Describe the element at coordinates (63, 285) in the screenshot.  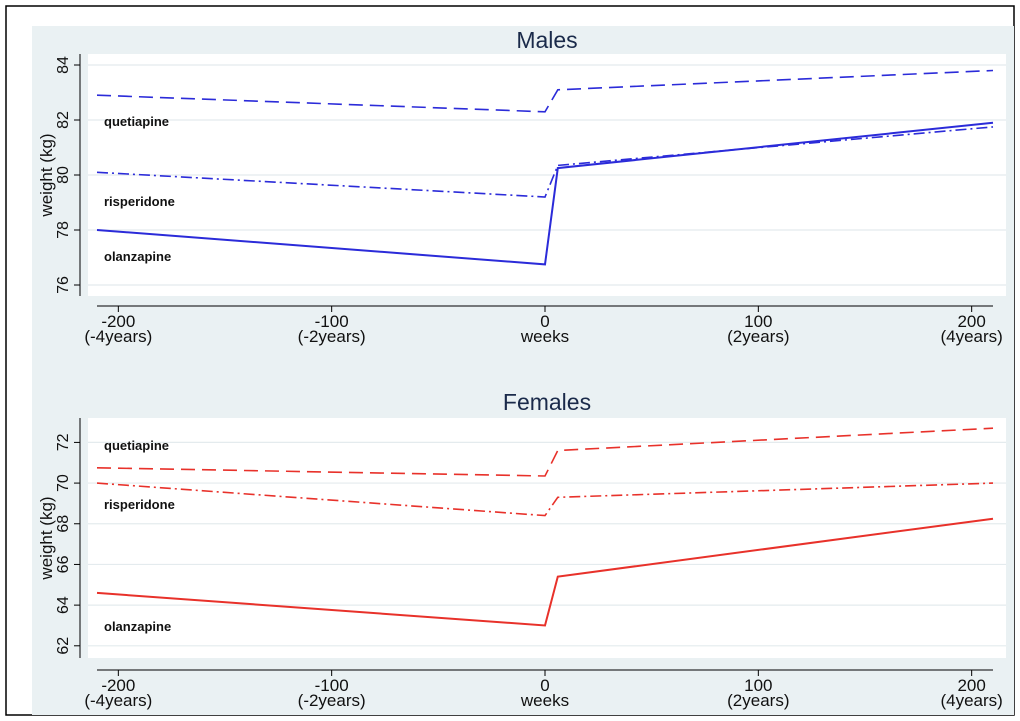
I see `males-y-tick-label: 76` at that location.